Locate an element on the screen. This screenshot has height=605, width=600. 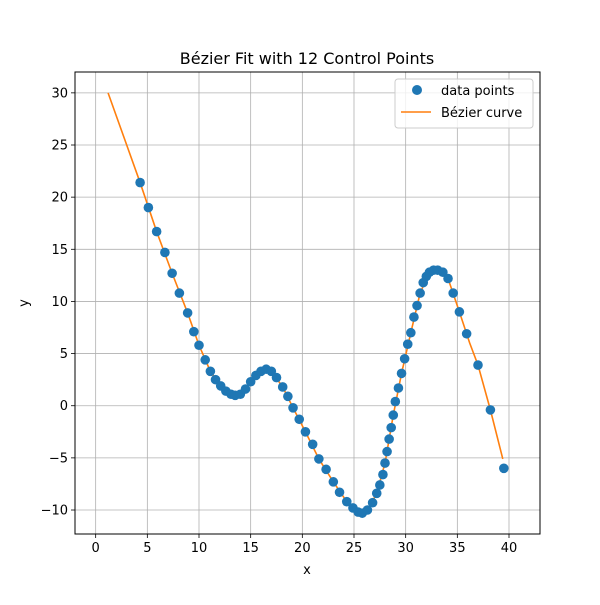
x-tick-label: 40 is located at coordinates (509, 548).